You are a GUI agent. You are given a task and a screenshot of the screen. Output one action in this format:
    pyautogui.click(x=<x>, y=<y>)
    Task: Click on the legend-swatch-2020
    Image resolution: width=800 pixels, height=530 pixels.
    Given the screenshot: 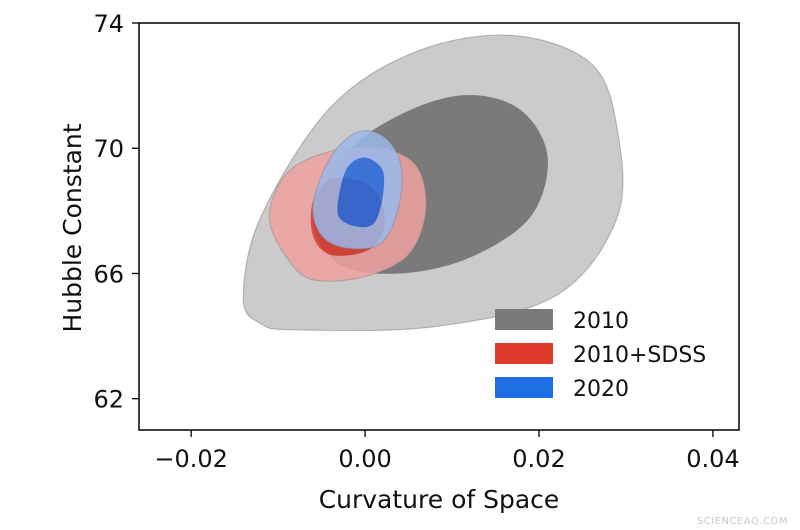 What is the action you would take?
    pyautogui.click(x=524, y=387)
    